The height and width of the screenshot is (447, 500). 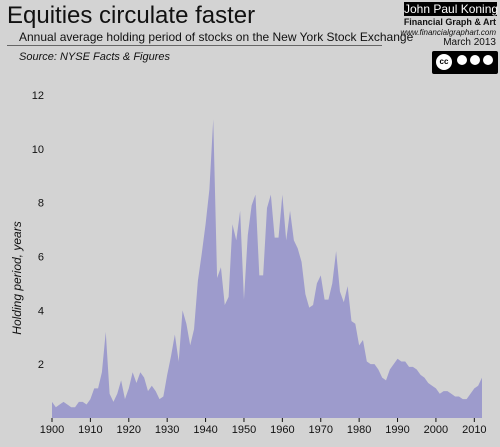 What do you see at coordinates (52, 430) in the screenshot?
I see `x-tick-label: 1900` at bounding box center [52, 430].